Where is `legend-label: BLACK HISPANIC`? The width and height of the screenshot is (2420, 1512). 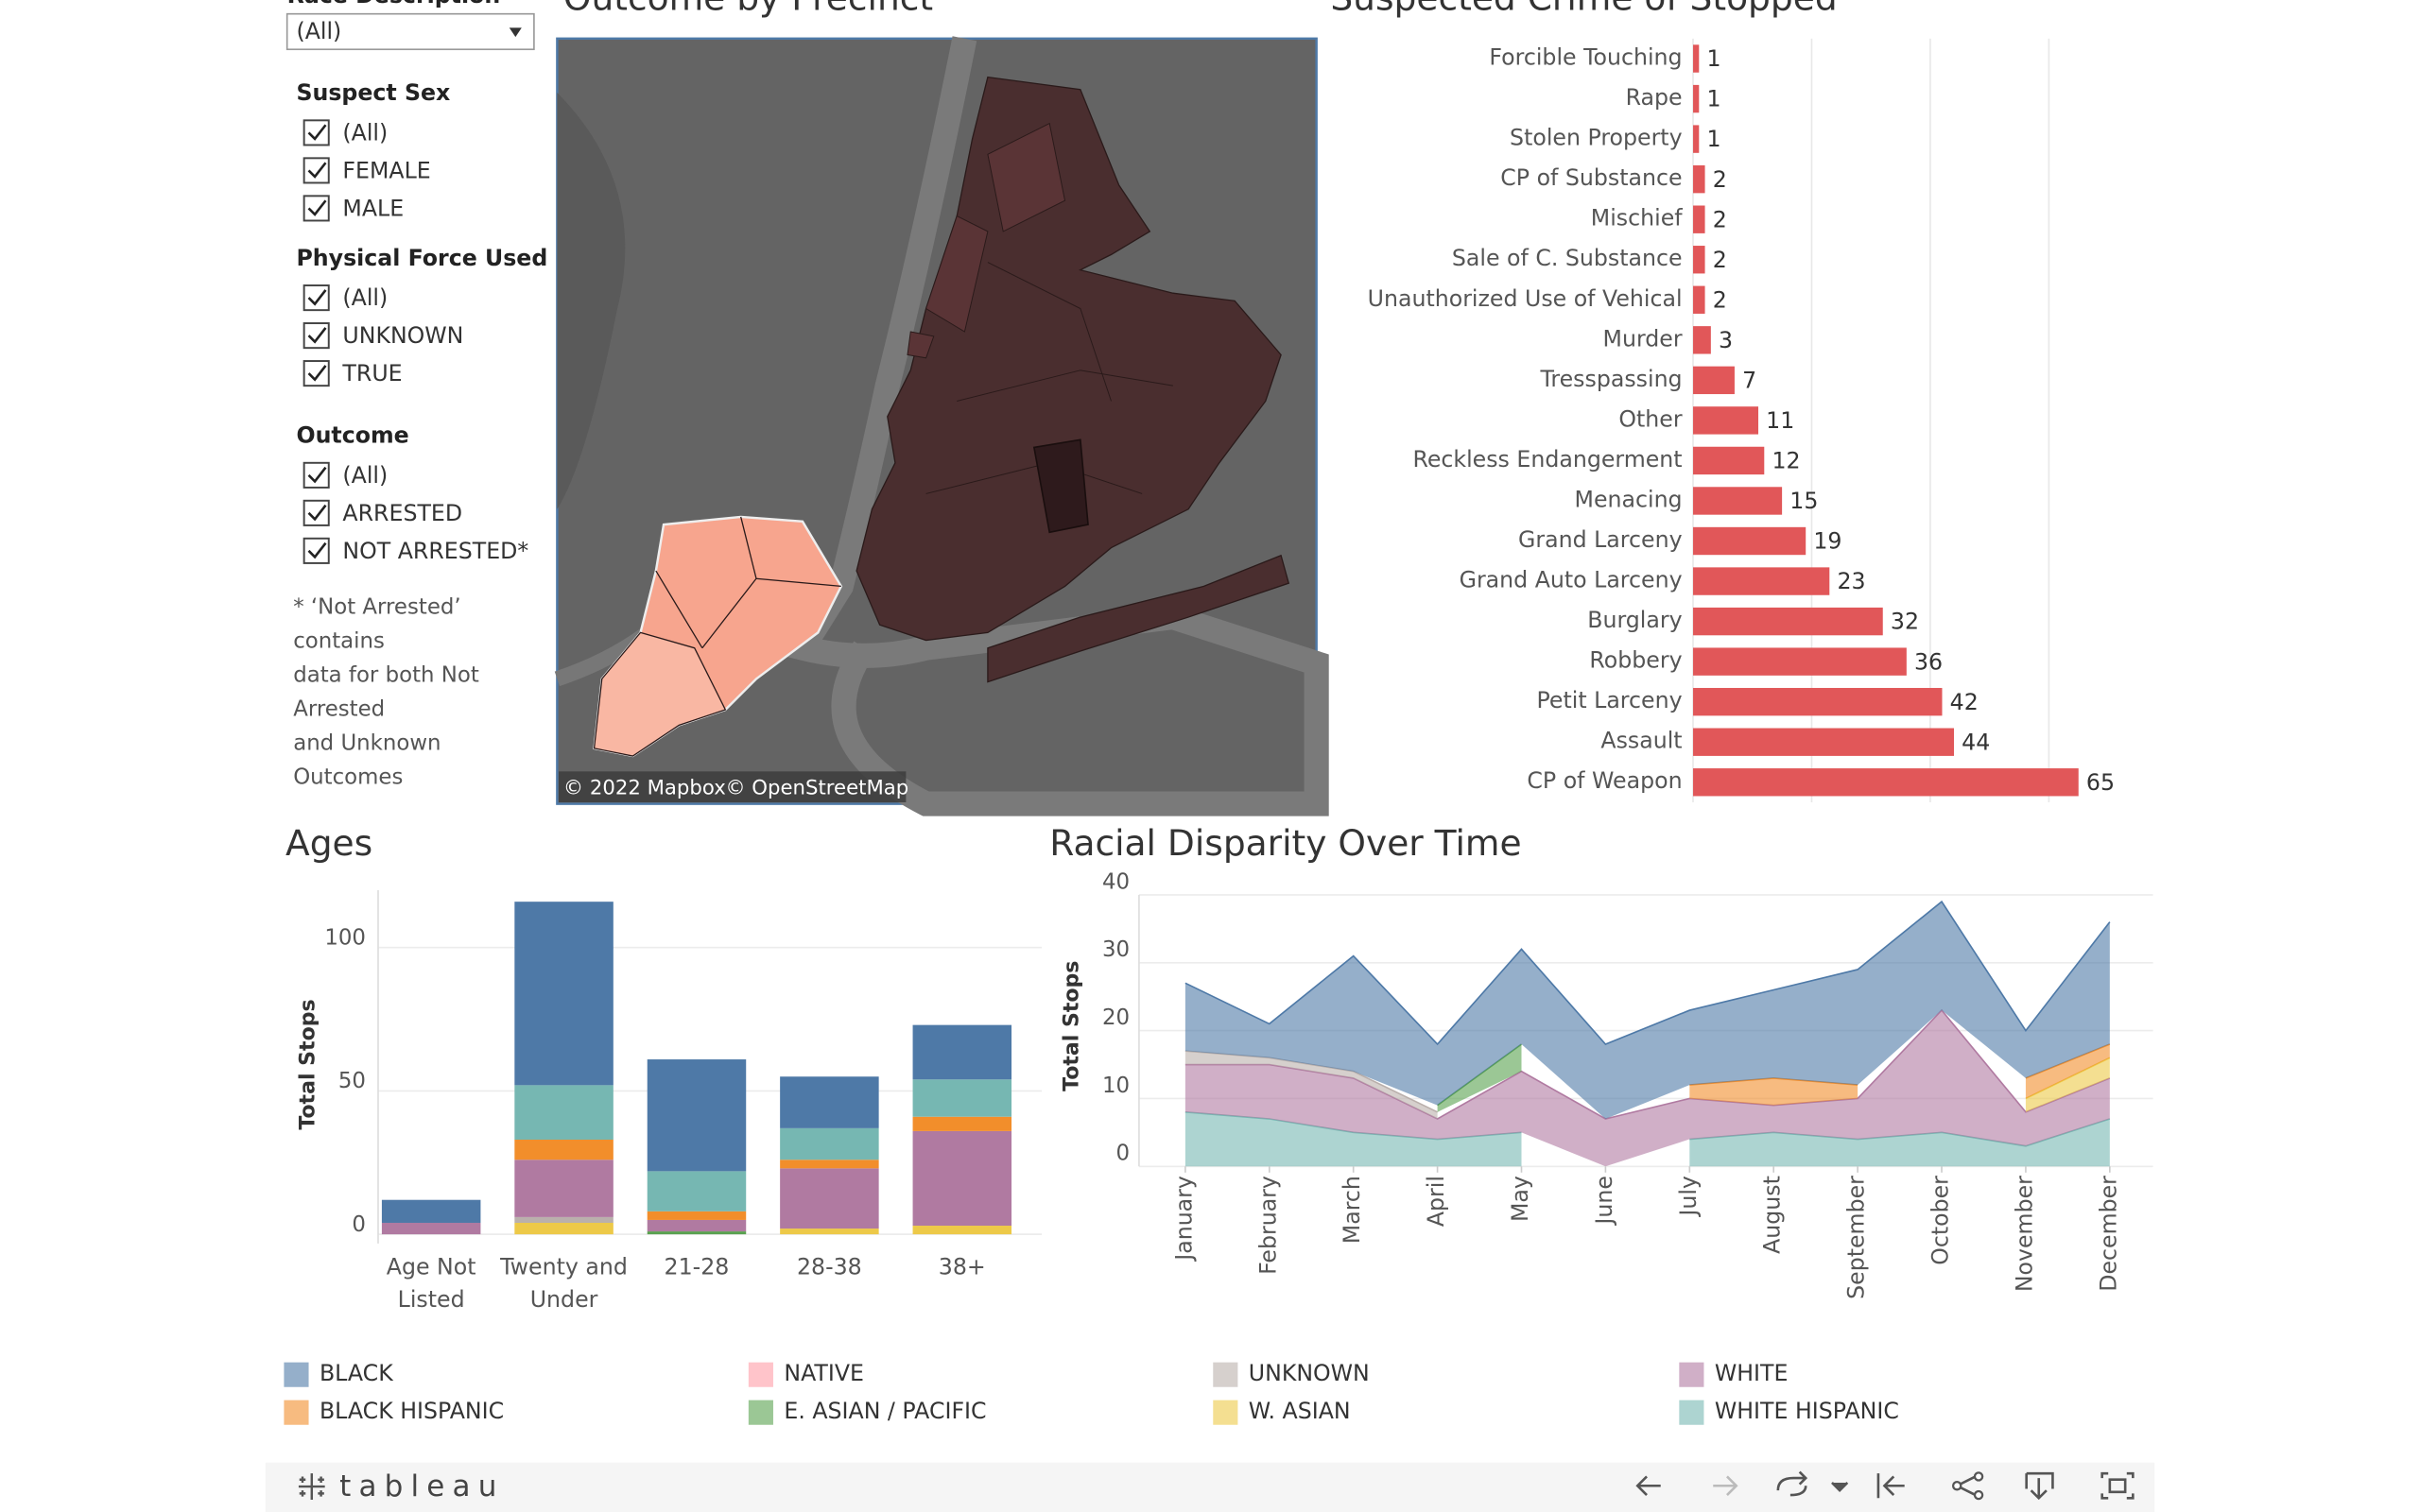
legend-label: BLACK HISPANIC is located at coordinates (412, 1411).